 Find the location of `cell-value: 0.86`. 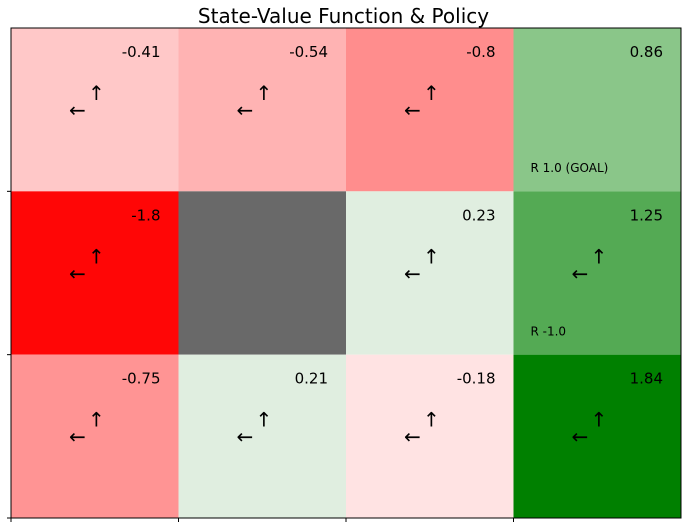

cell-value: 0.86 is located at coordinates (646, 52).